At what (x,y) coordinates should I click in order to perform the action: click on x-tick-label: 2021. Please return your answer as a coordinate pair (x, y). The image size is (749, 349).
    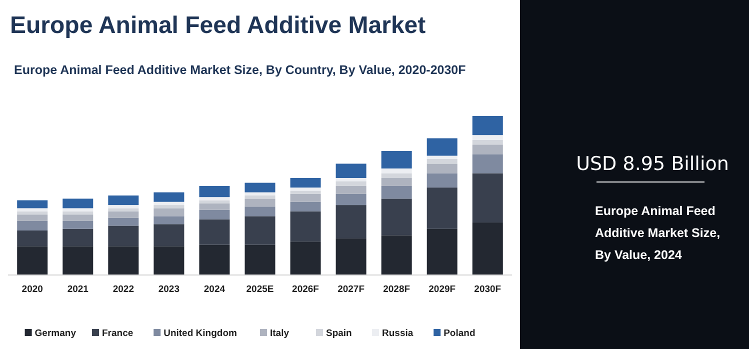
    Looking at the image, I should click on (78, 289).